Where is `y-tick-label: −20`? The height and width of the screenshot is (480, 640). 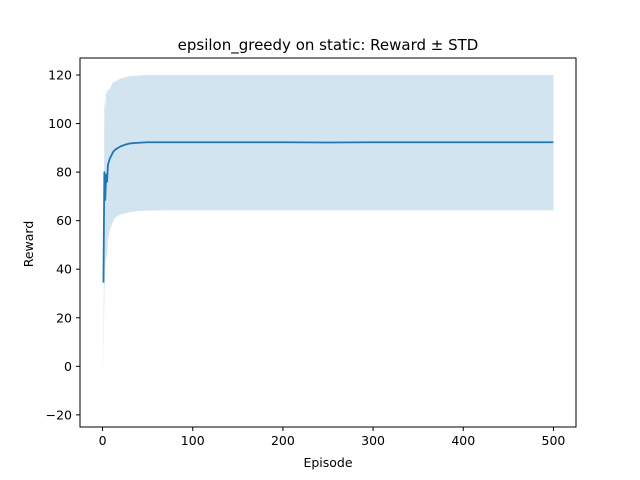
y-tick-label: −20 is located at coordinates (59, 414).